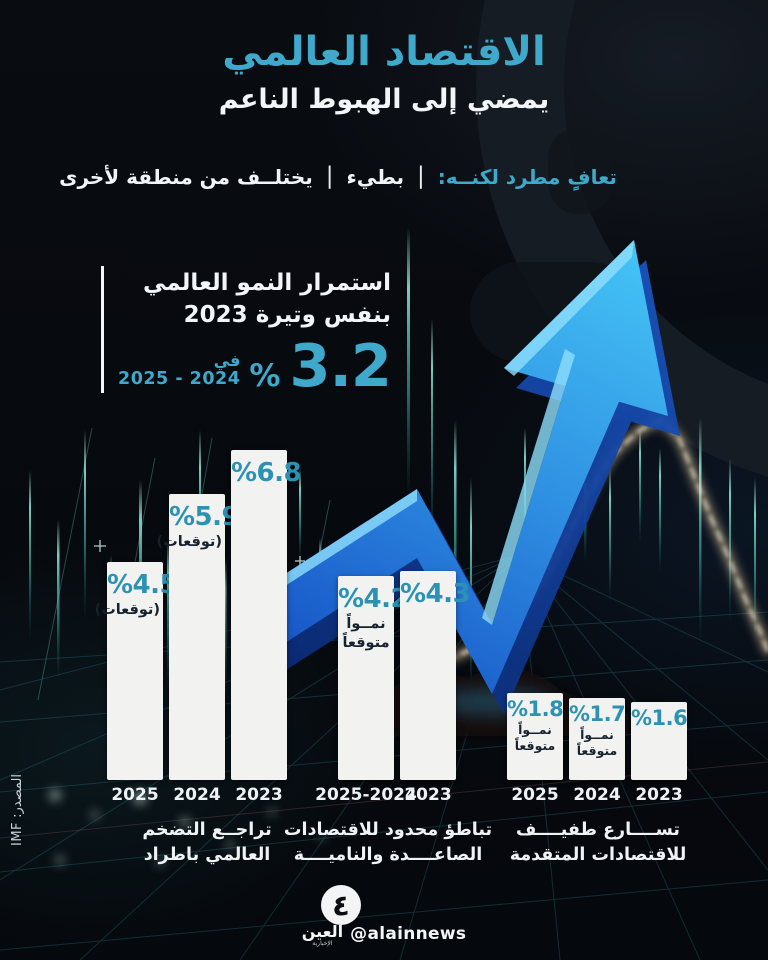  I want to click on bar: %4.3, so click(435, 675).